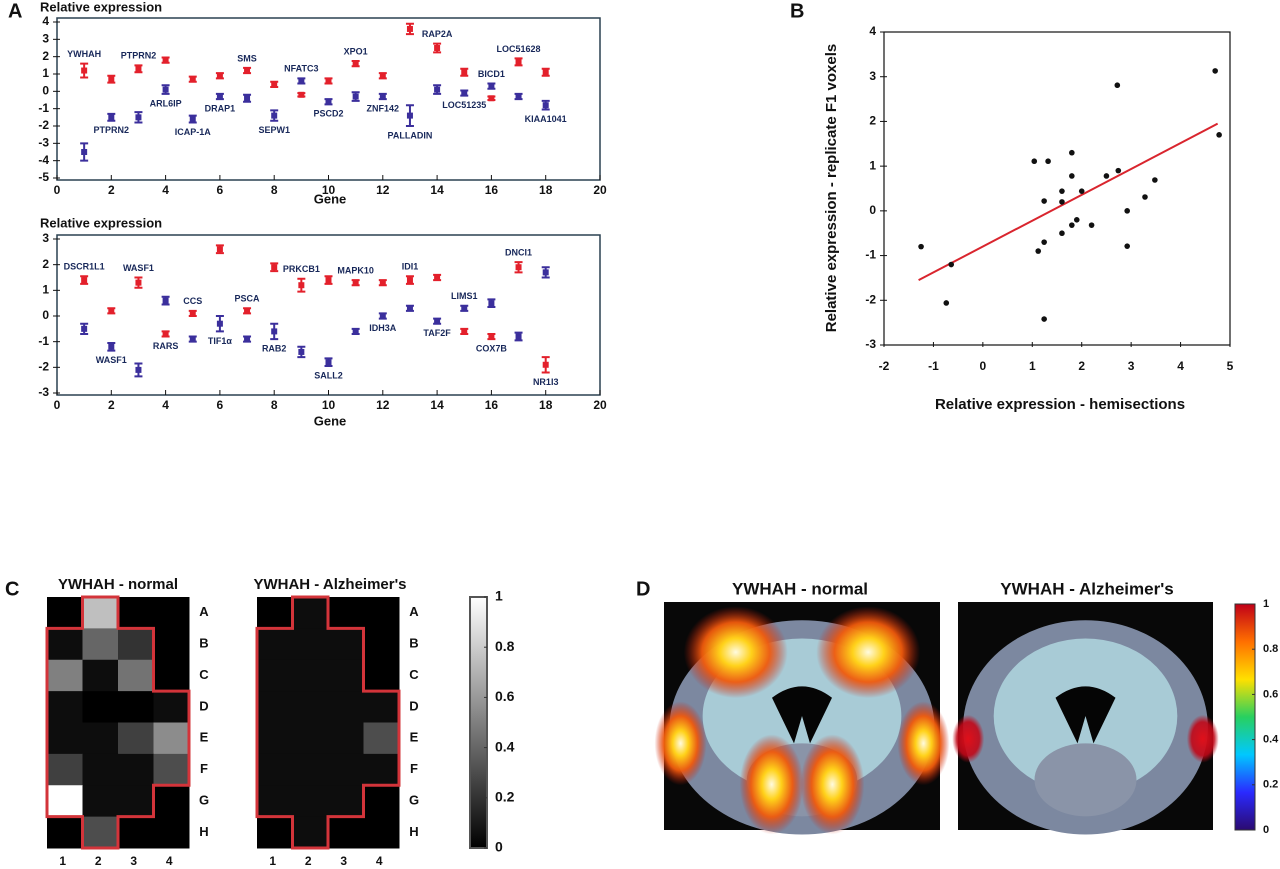 This screenshot has height=869, width=1280. I want to click on panel-label: A, so click(15, 11).